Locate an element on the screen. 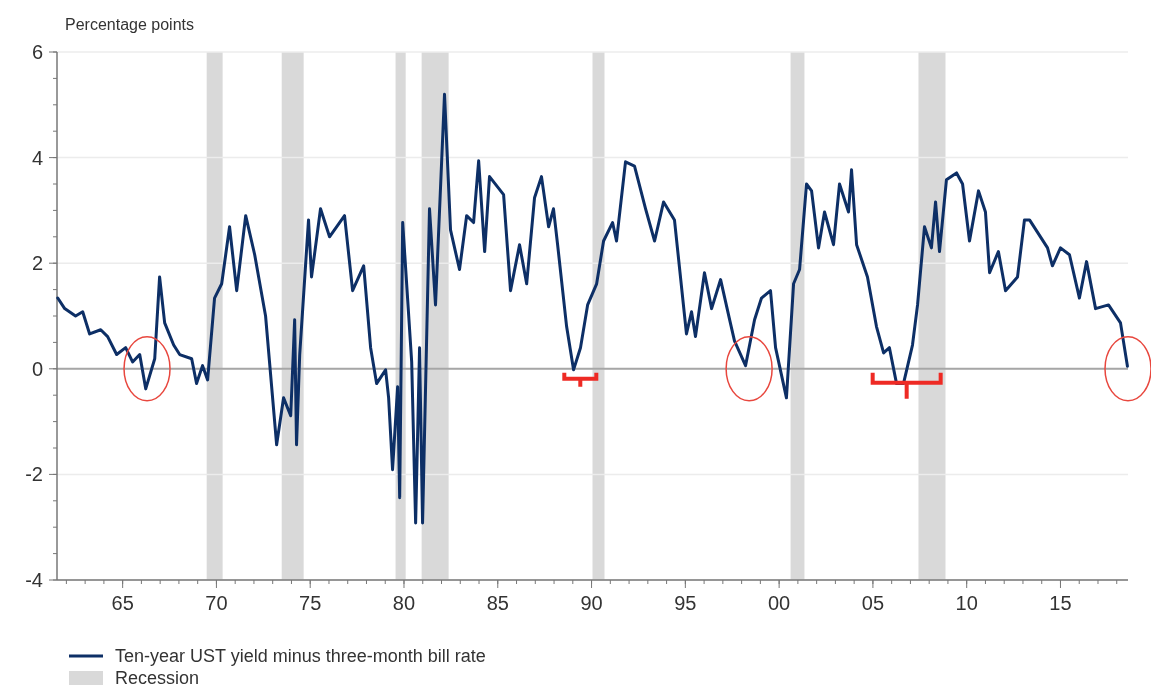 The height and width of the screenshot is (700, 1151). x-tick-label: 70 is located at coordinates (216, 603).